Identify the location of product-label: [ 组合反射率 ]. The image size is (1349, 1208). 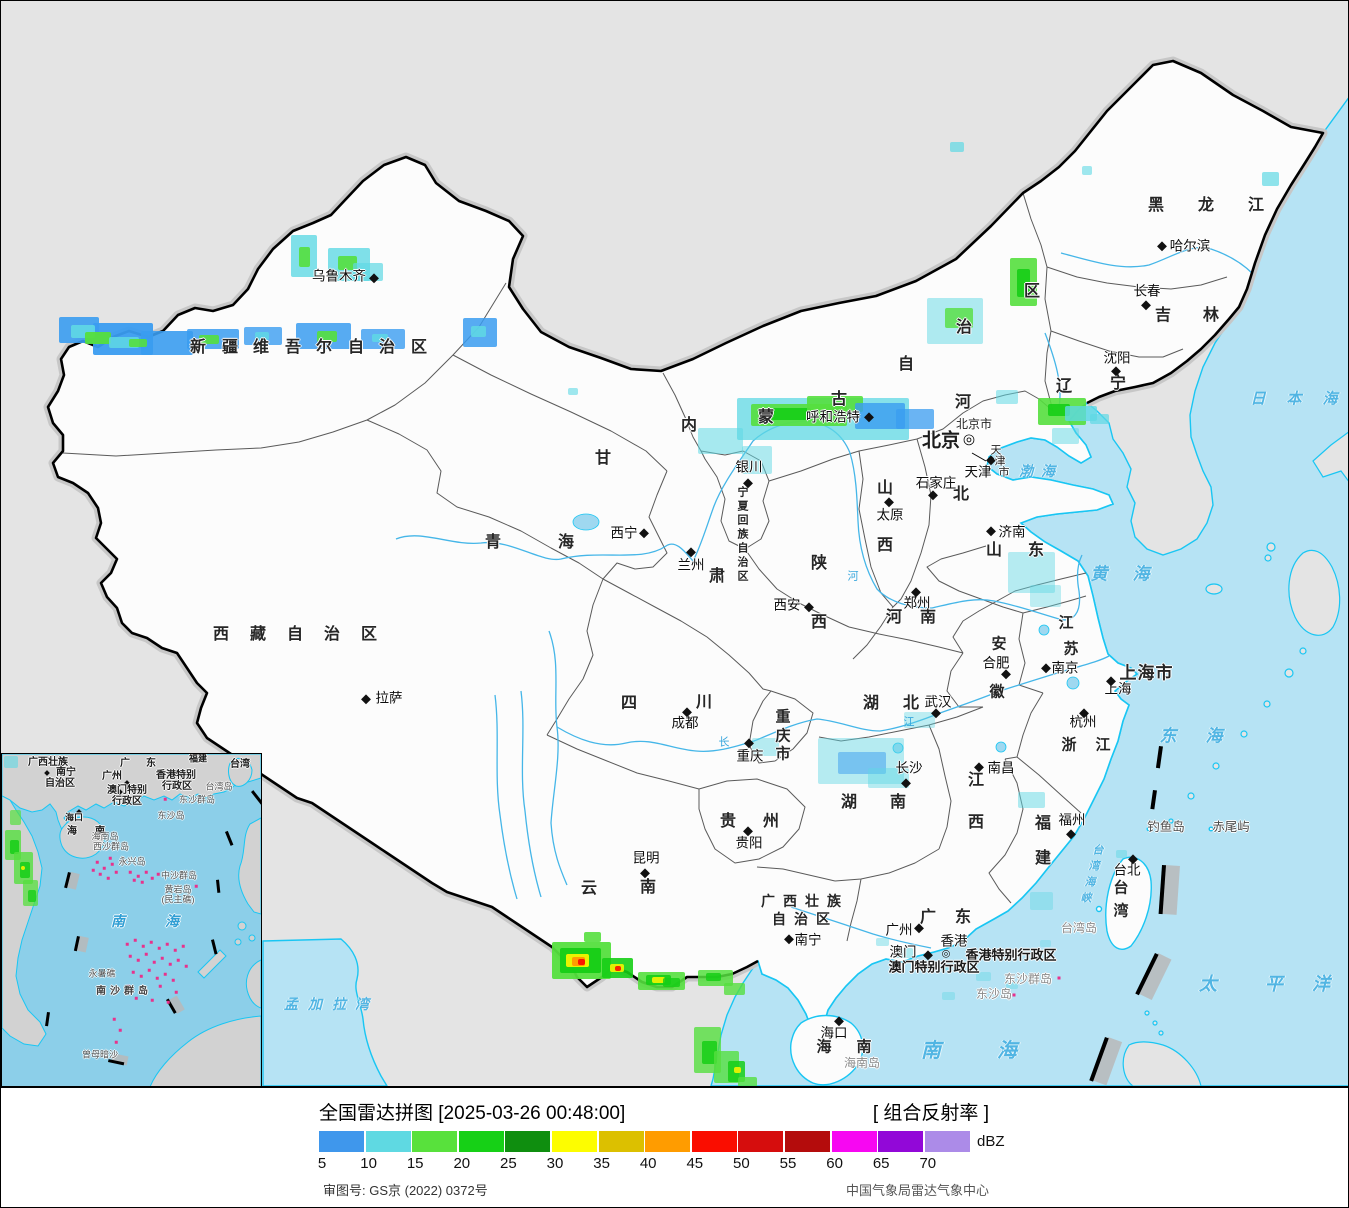
(930, 1113).